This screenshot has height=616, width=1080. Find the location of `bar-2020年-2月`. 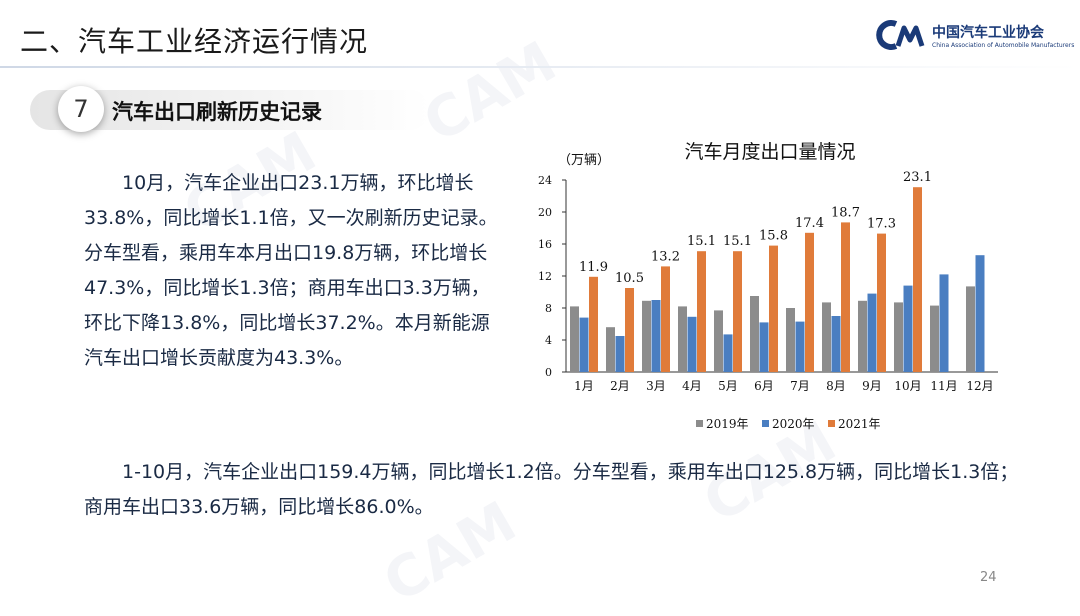

bar-2020年-2月 is located at coordinates (620, 354).